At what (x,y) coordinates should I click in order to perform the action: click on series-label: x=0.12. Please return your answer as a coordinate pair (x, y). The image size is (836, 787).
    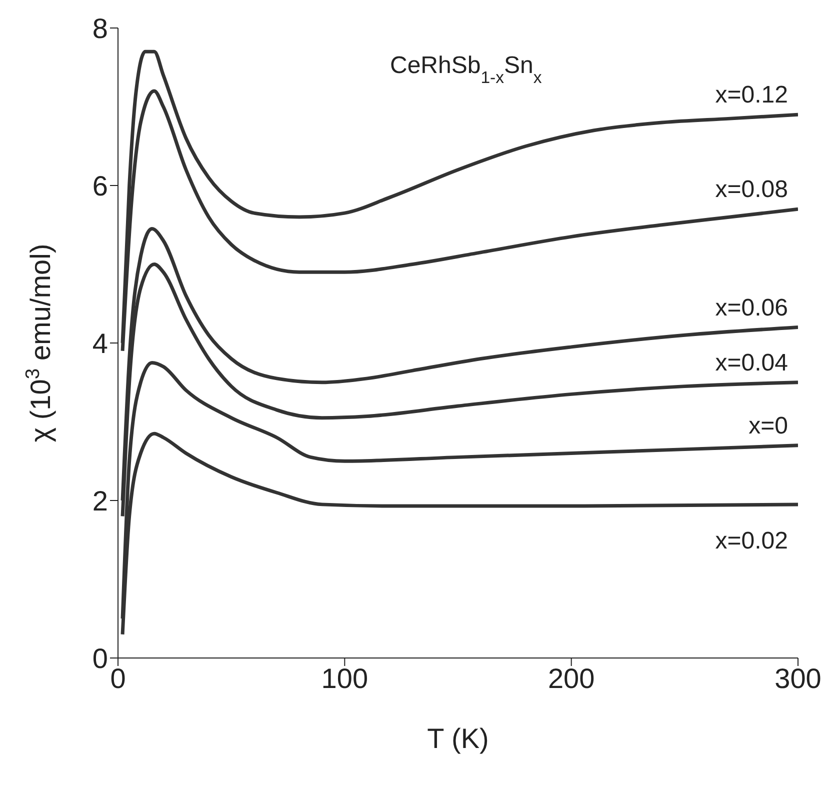
    Looking at the image, I should click on (751, 95).